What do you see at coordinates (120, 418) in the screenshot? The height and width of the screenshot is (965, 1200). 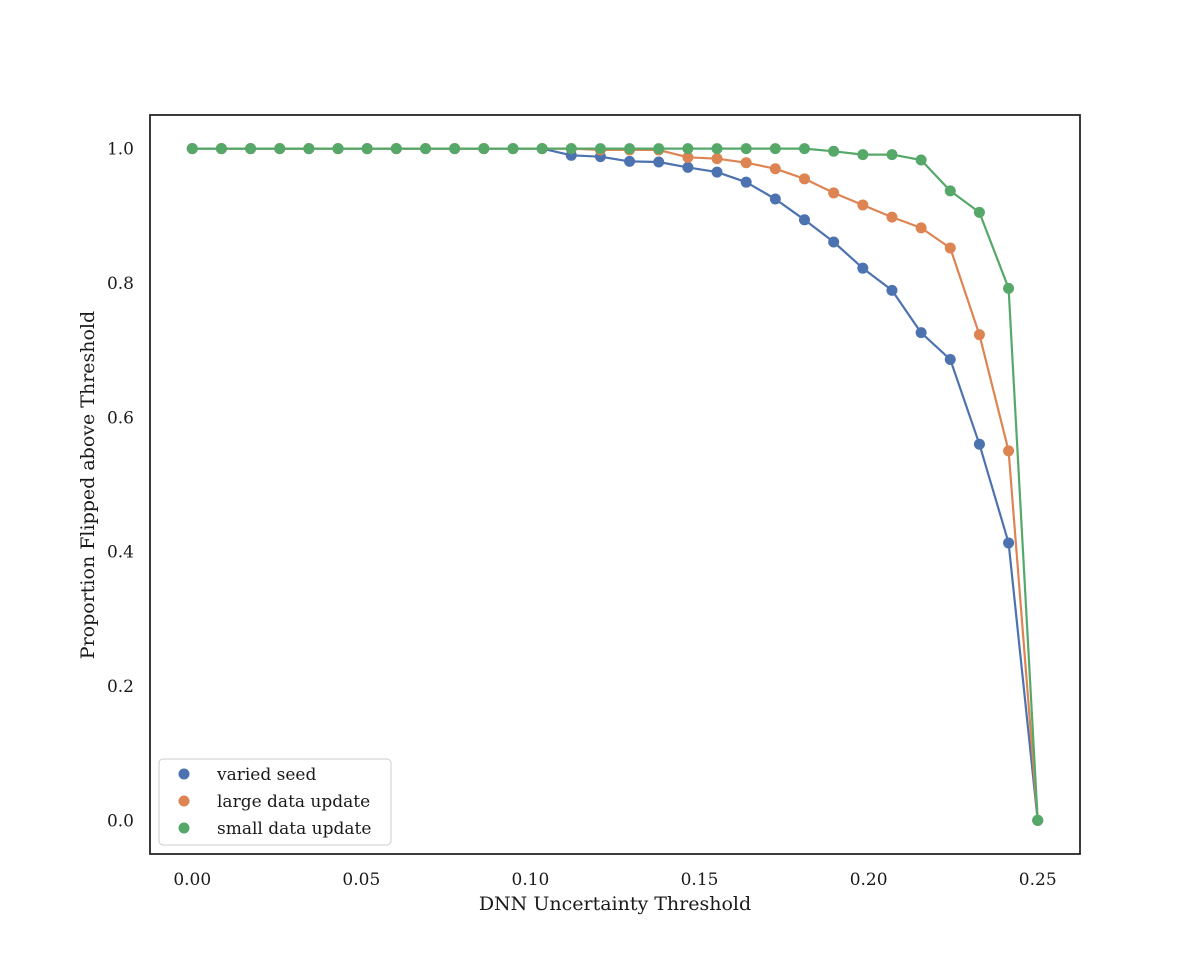 I see `y-tick-label: 0.6` at bounding box center [120, 418].